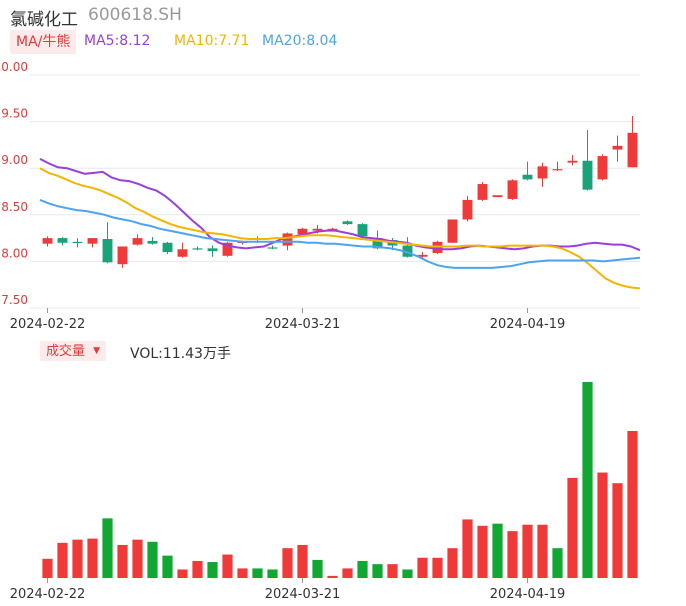  Describe the element at coordinates (43, 42) in the screenshot. I see `ma-indicator-tag: MA/牛熊` at that location.